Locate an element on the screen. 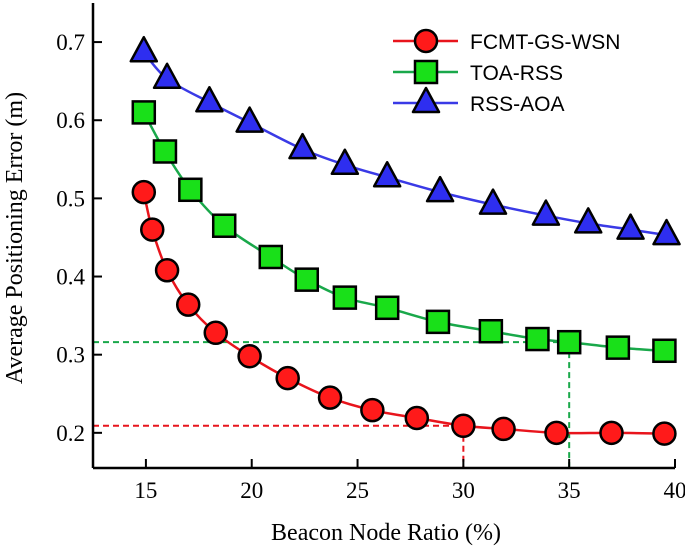  legend-label: RSS-AOA is located at coordinates (517, 104).